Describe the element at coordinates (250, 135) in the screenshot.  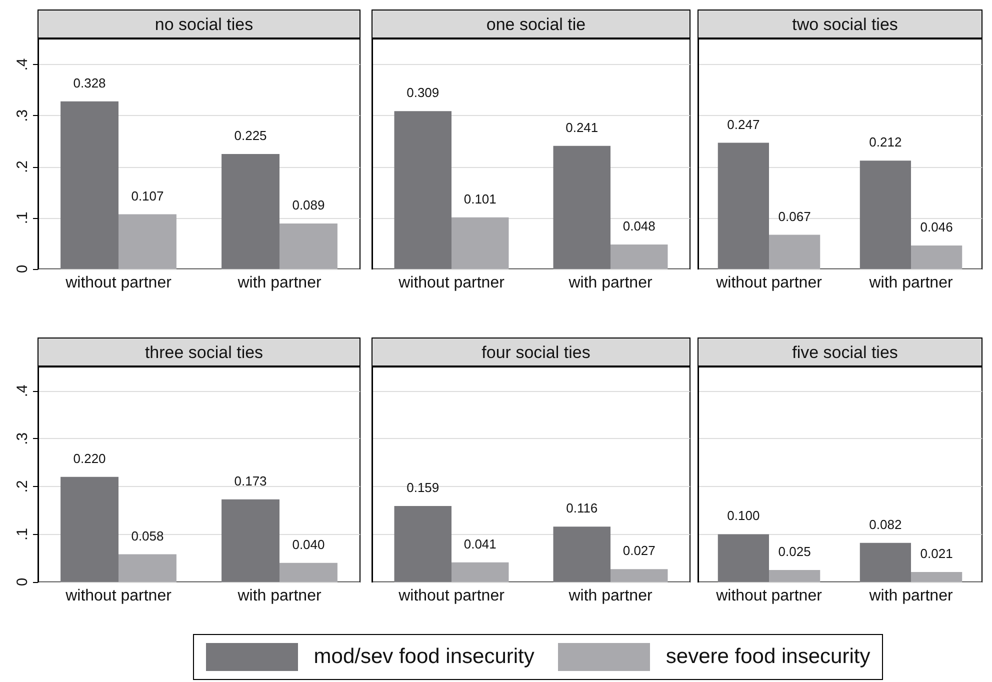
I see `data-label: 0.225` at that location.